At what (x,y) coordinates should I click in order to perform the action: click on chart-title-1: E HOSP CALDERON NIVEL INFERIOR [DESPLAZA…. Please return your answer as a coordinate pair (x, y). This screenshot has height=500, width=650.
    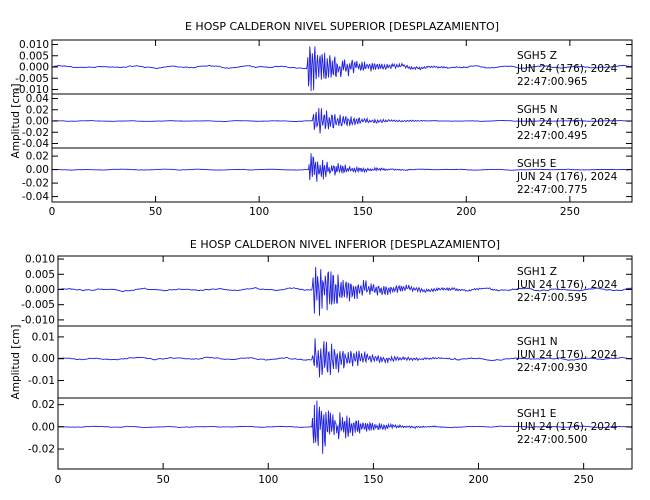
    Looking at the image, I should click on (345, 244).